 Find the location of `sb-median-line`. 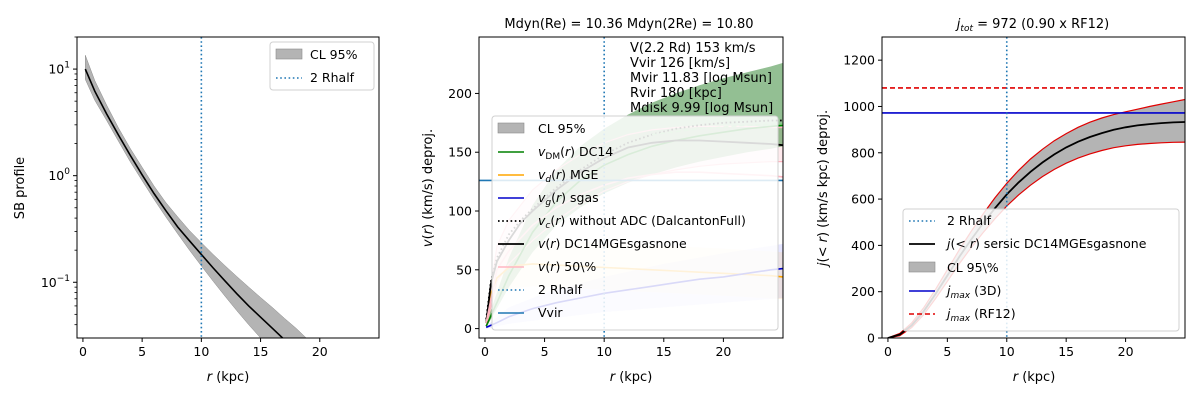

sb-median-line is located at coordinates (184, 203).